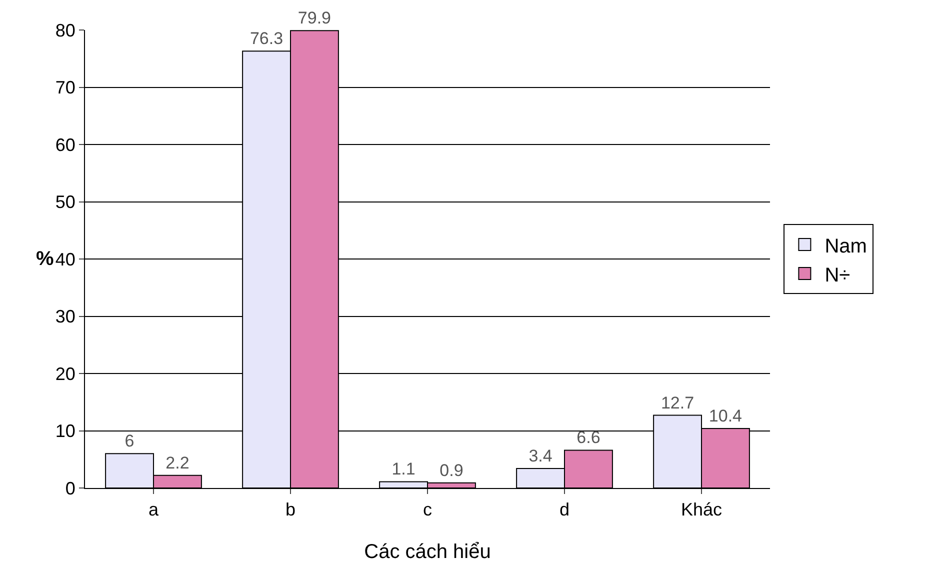  Describe the element at coordinates (267, 38) in the screenshot. I see `data-label: 76.3` at that location.